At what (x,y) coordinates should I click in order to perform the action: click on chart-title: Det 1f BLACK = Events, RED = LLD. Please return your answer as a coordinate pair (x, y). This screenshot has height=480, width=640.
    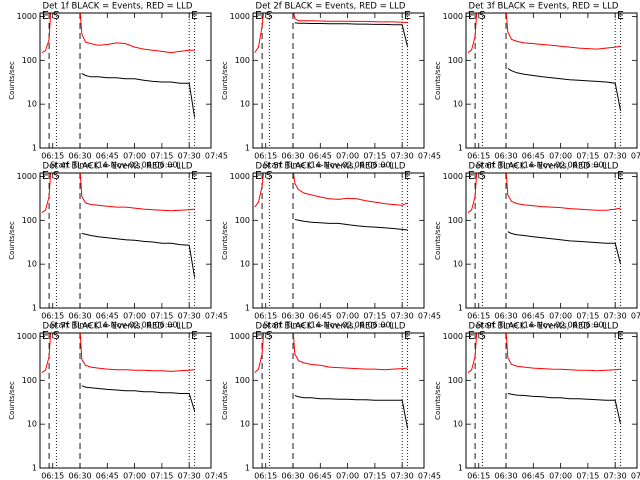
    Looking at the image, I should click on (118, 7).